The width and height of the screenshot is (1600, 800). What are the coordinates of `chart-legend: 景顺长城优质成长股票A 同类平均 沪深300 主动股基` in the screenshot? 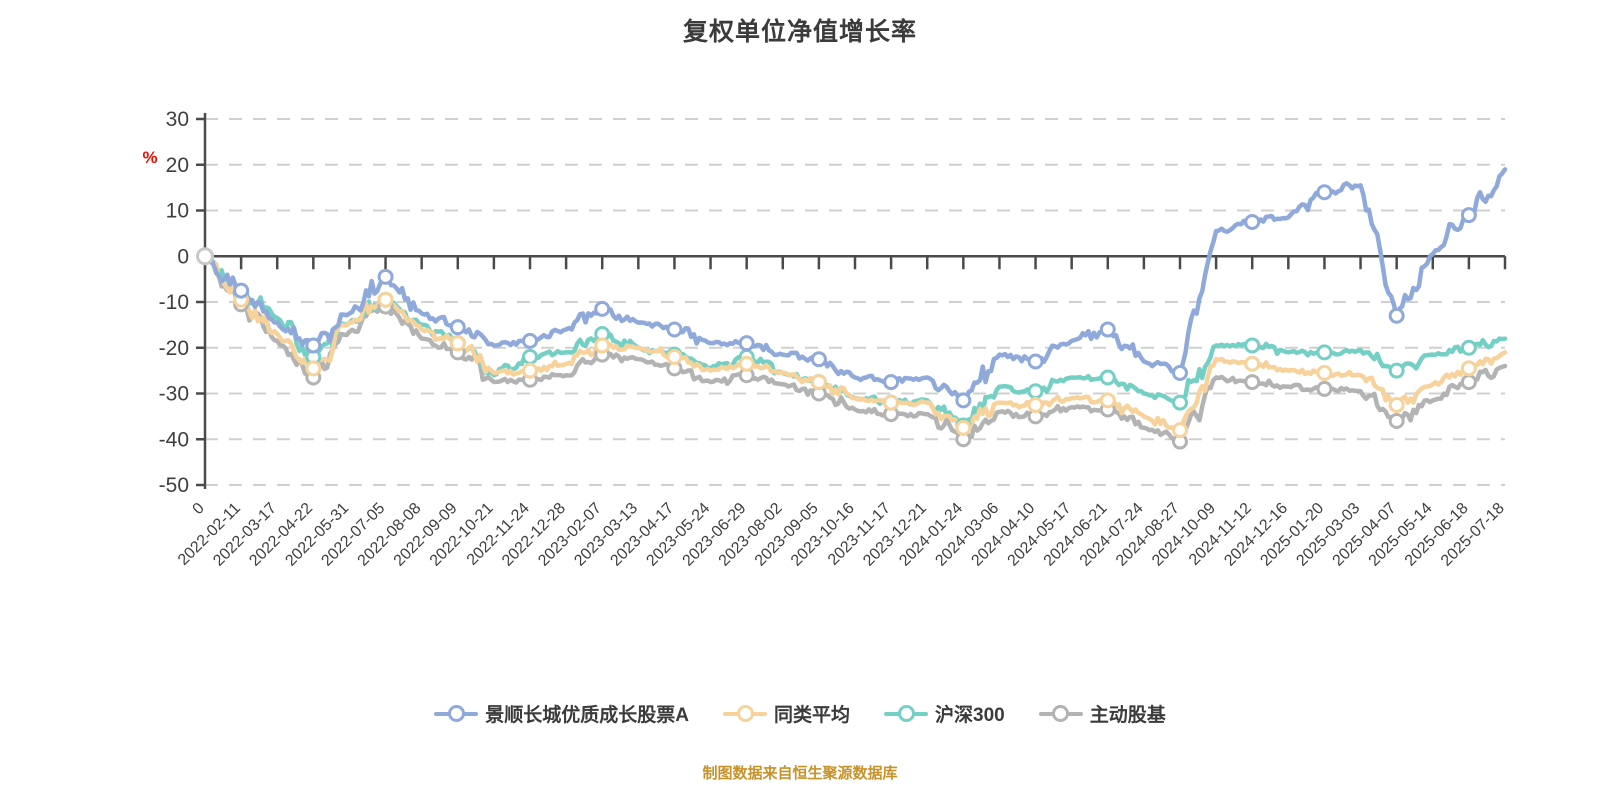 It's located at (800, 713).